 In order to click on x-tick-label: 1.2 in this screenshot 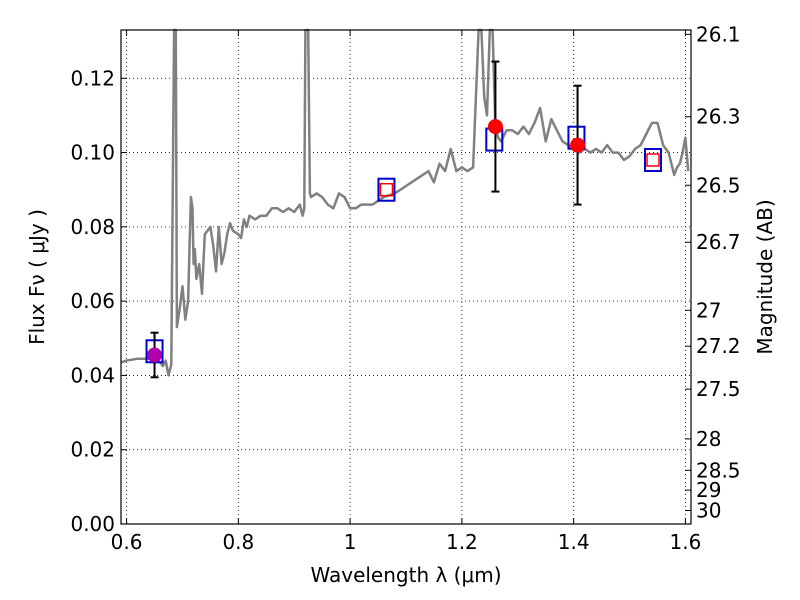, I will do `click(462, 542)`.